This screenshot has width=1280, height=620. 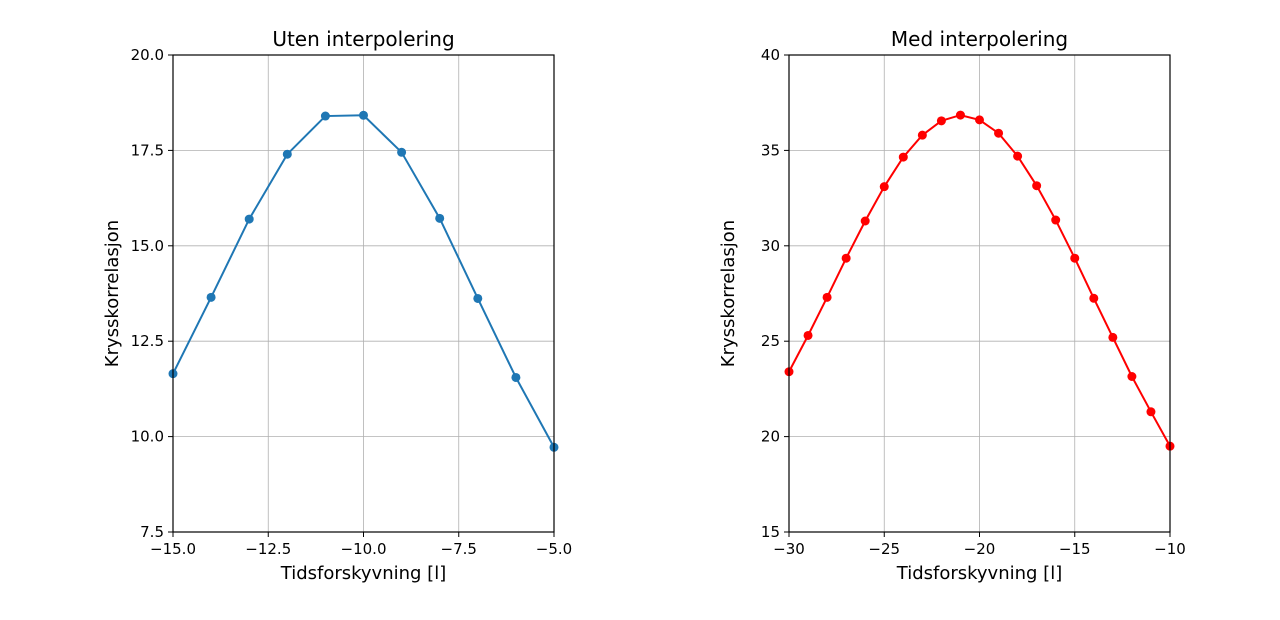 What do you see at coordinates (268, 549) in the screenshot?
I see `x-tick-label: −12.5` at bounding box center [268, 549].